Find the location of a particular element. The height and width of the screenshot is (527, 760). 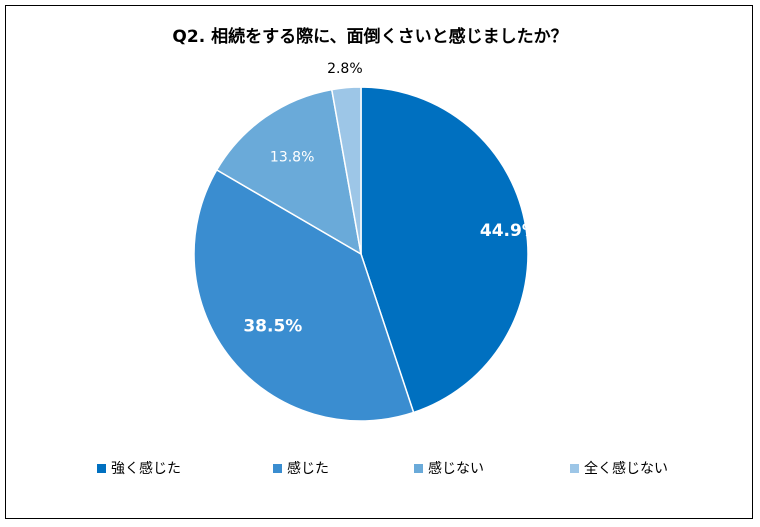

slice-not-felt-at-all is located at coordinates (346, 170).